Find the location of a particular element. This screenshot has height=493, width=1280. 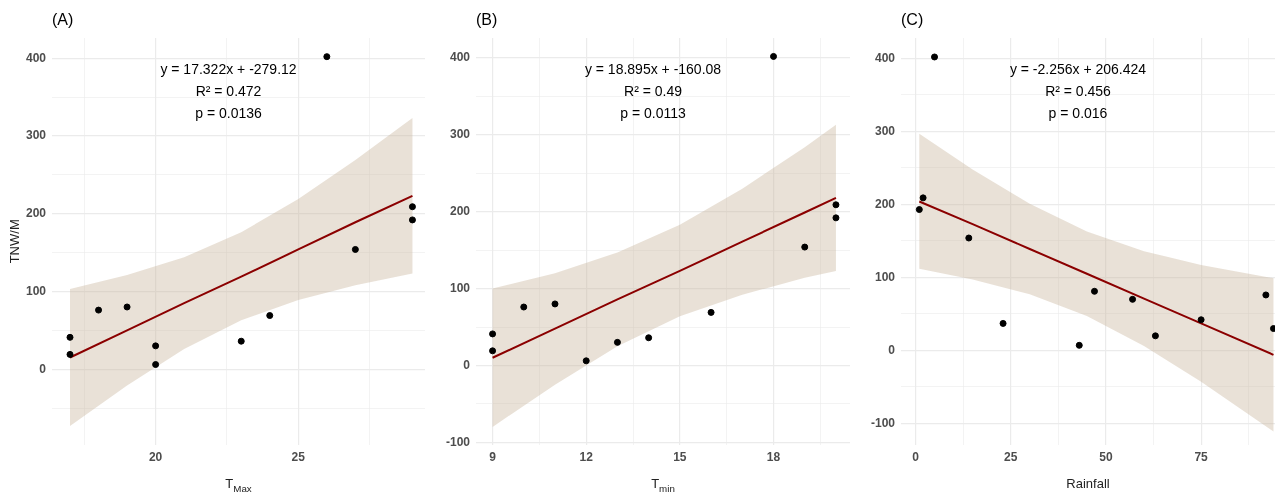

annotation: R² = 0.472 is located at coordinates (228, 91).